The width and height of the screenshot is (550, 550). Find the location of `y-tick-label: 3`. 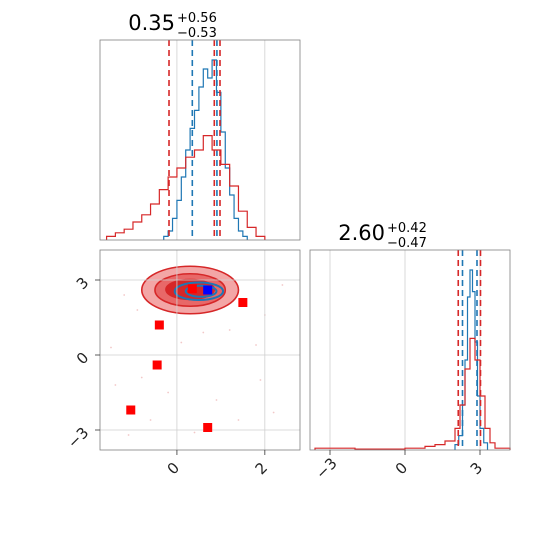

y-tick-label: 3 is located at coordinates (82, 283).